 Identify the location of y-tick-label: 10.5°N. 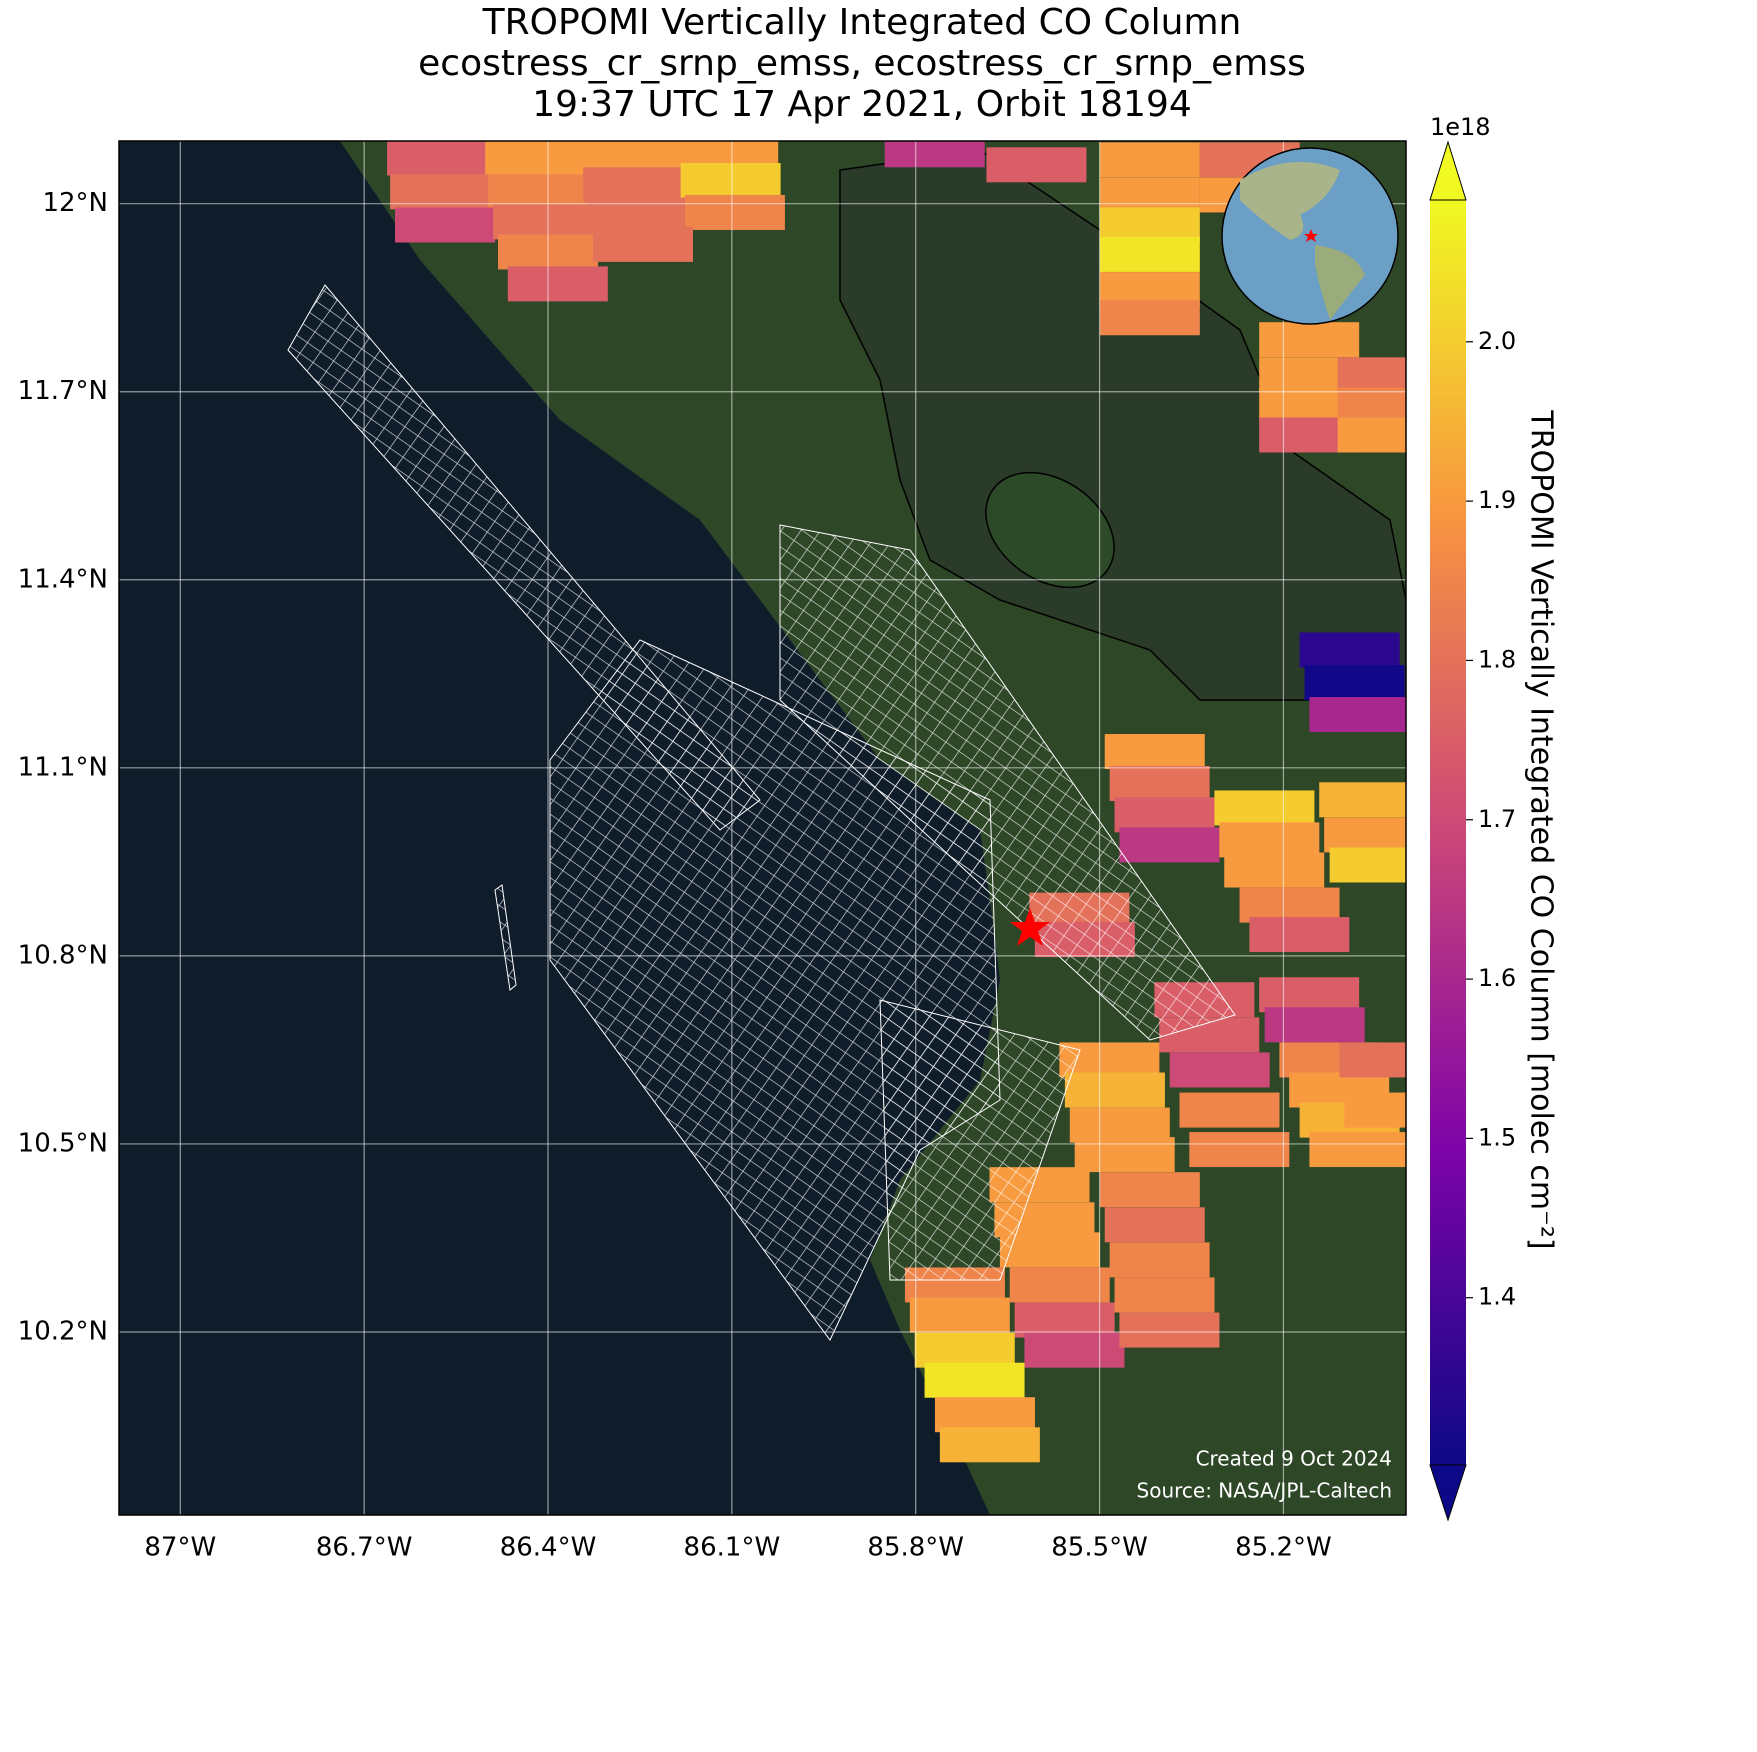
(63, 1143).